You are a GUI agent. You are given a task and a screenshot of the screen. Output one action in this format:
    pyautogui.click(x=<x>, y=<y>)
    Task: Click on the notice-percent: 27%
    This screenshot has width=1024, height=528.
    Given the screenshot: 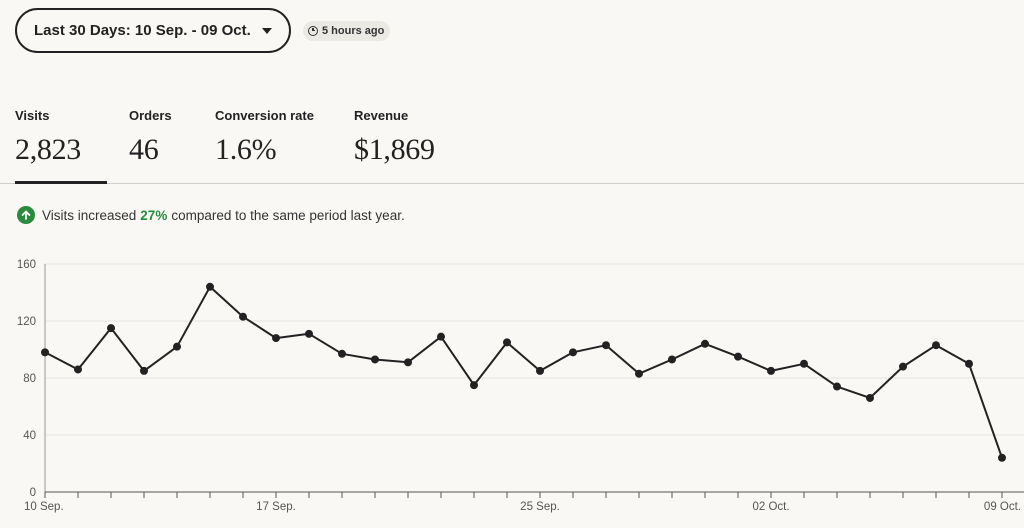 What is the action you would take?
    pyautogui.click(x=154, y=215)
    